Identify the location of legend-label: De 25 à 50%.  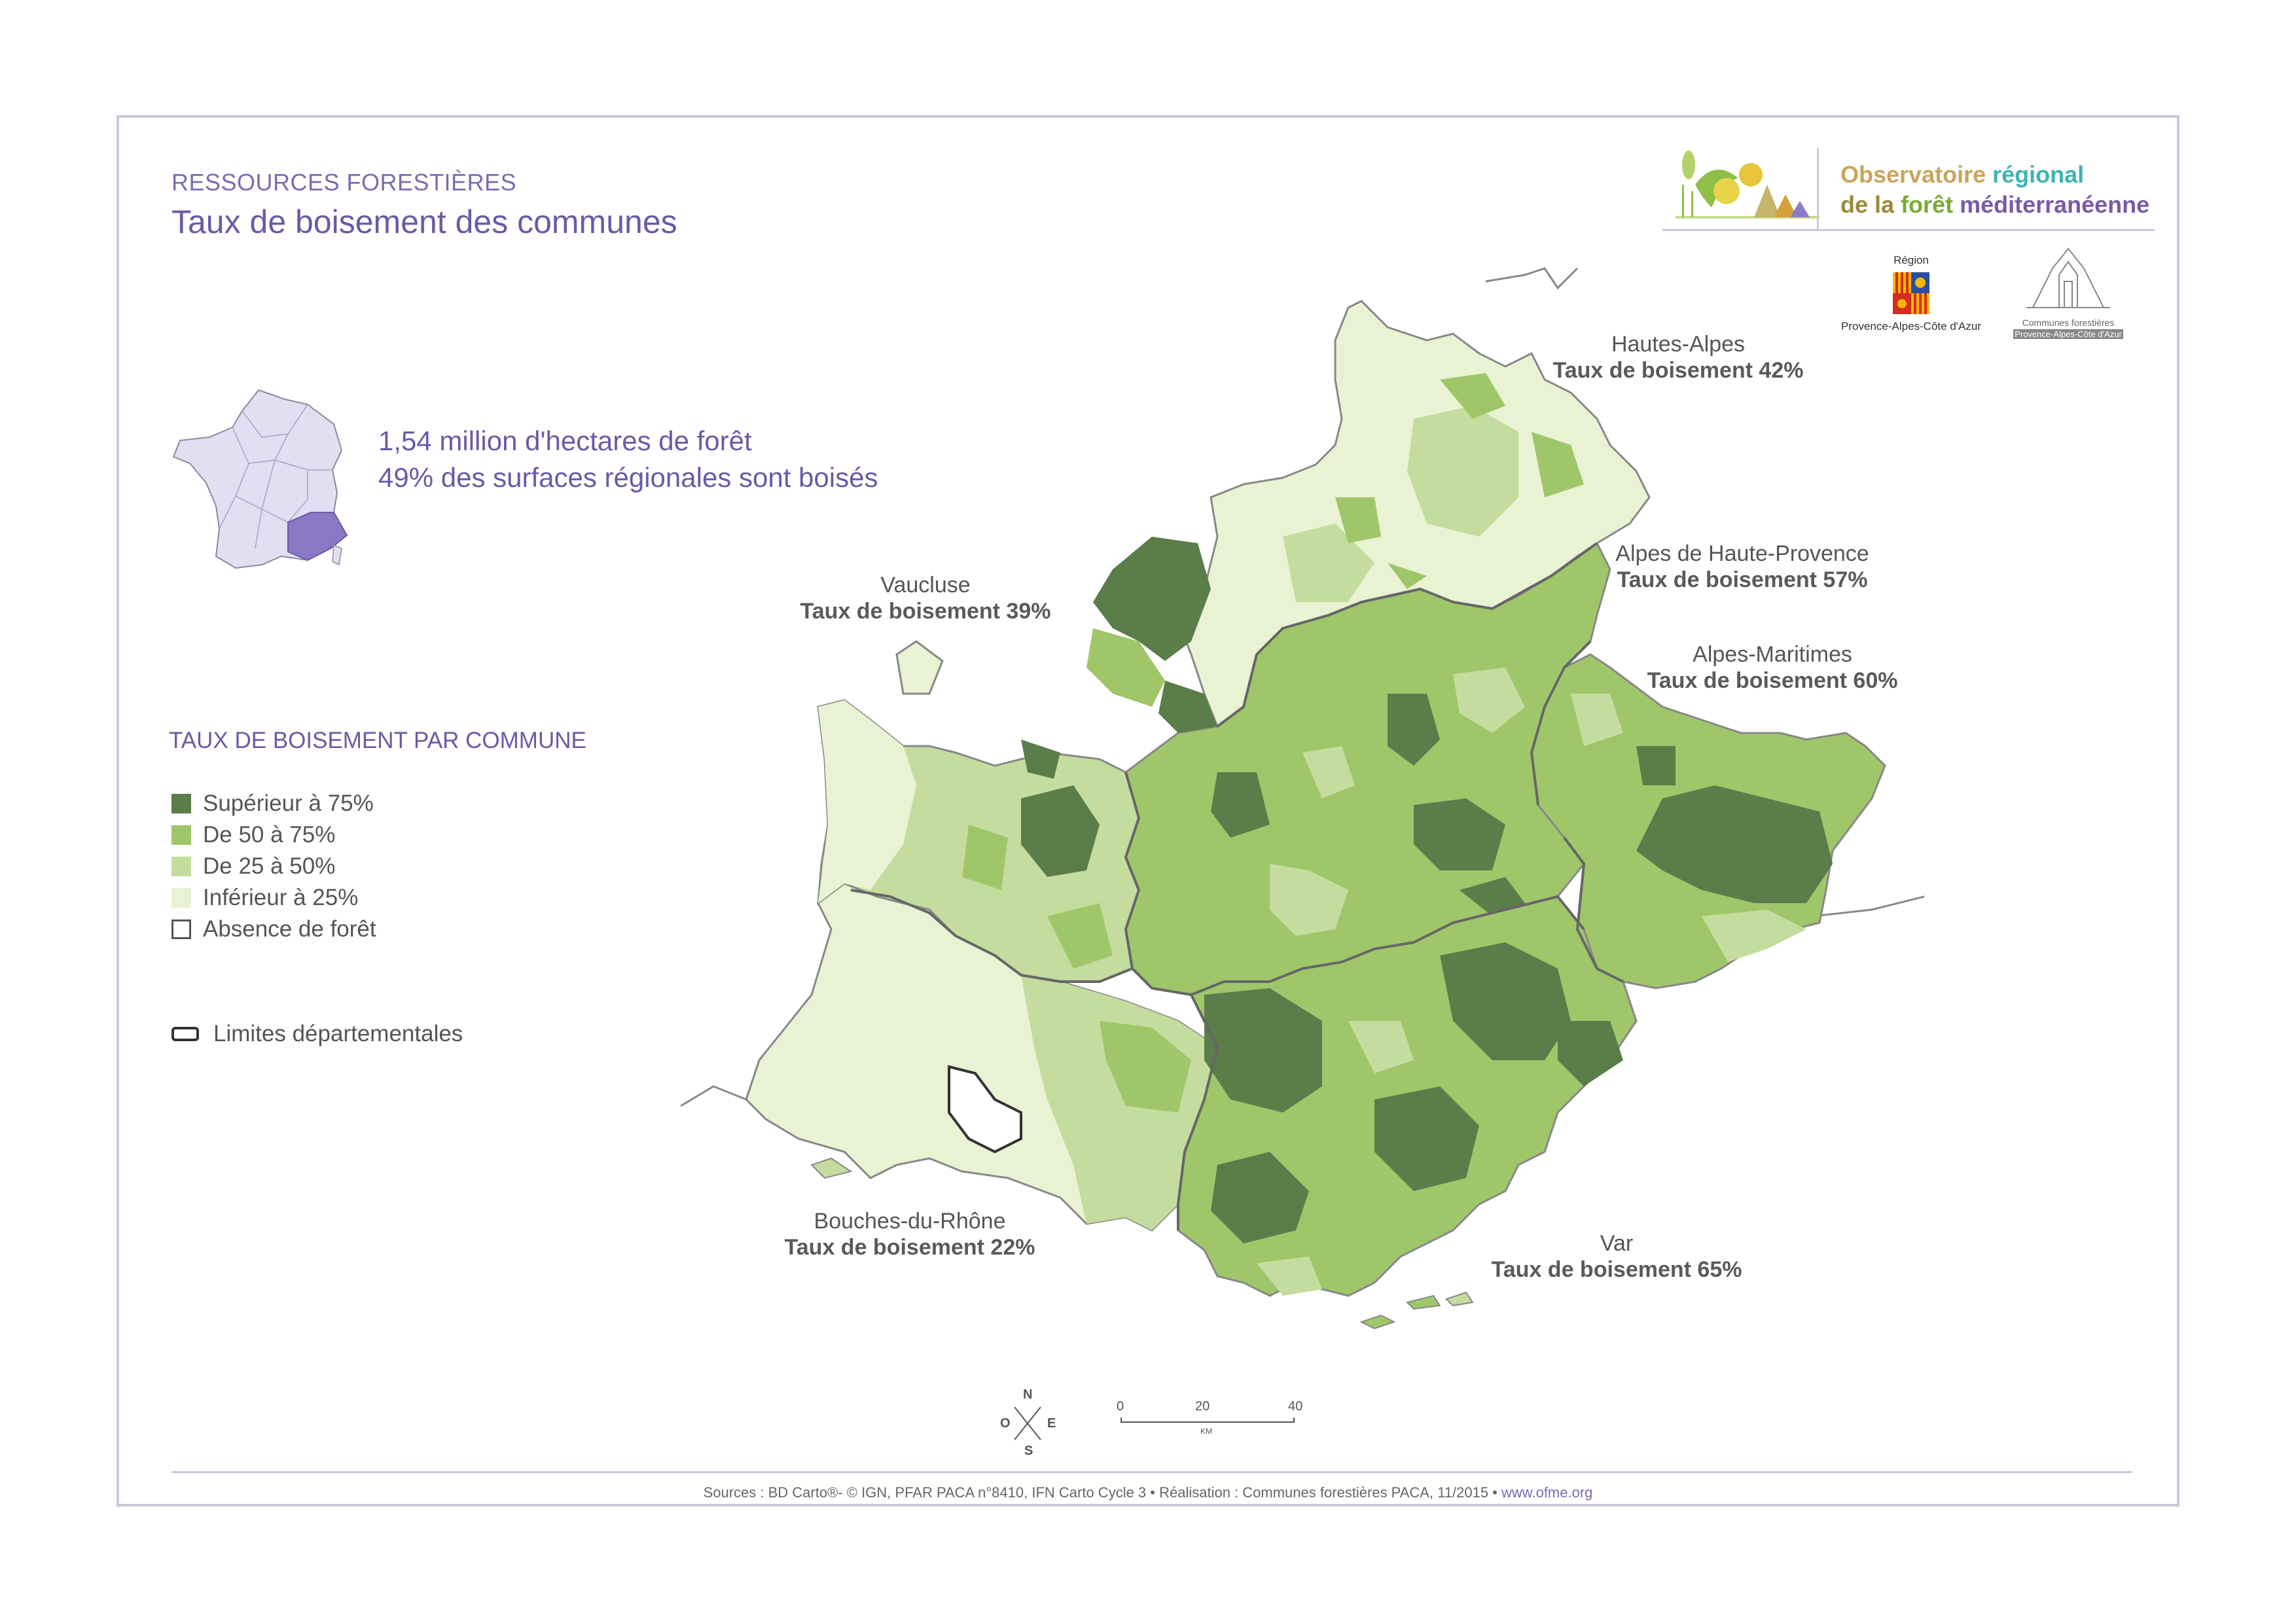
(269, 866).